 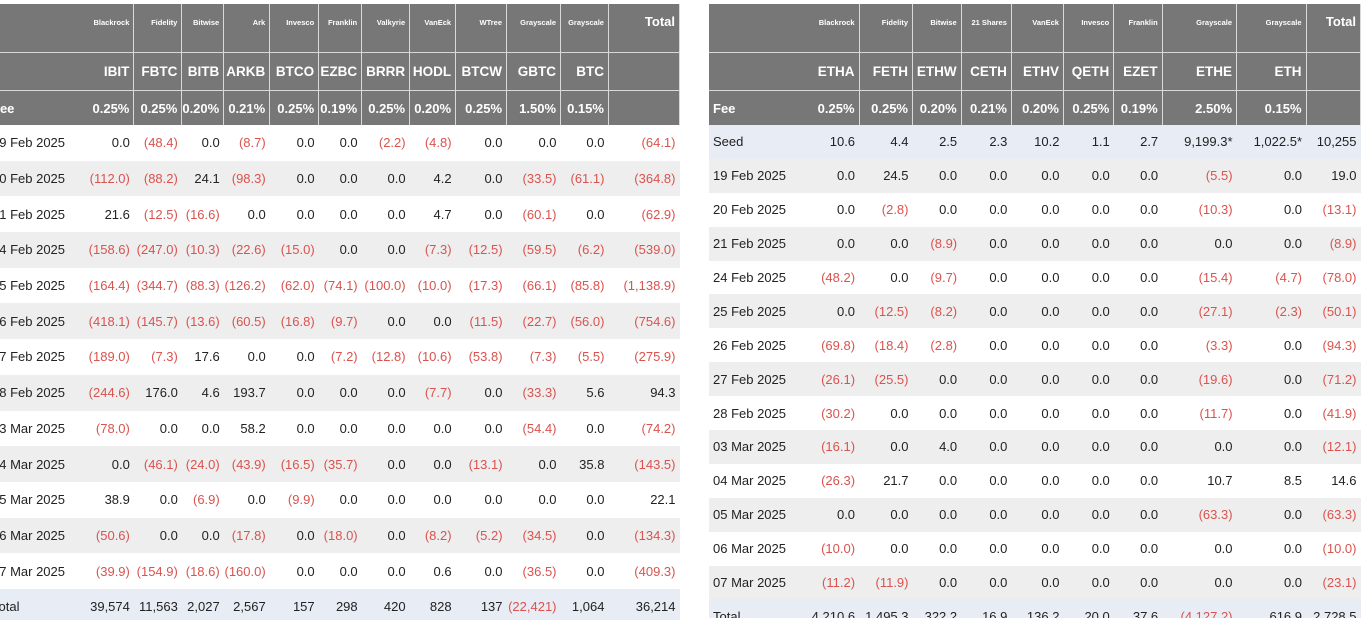 I want to click on flow-value: 38.9, so click(x=107, y=499).